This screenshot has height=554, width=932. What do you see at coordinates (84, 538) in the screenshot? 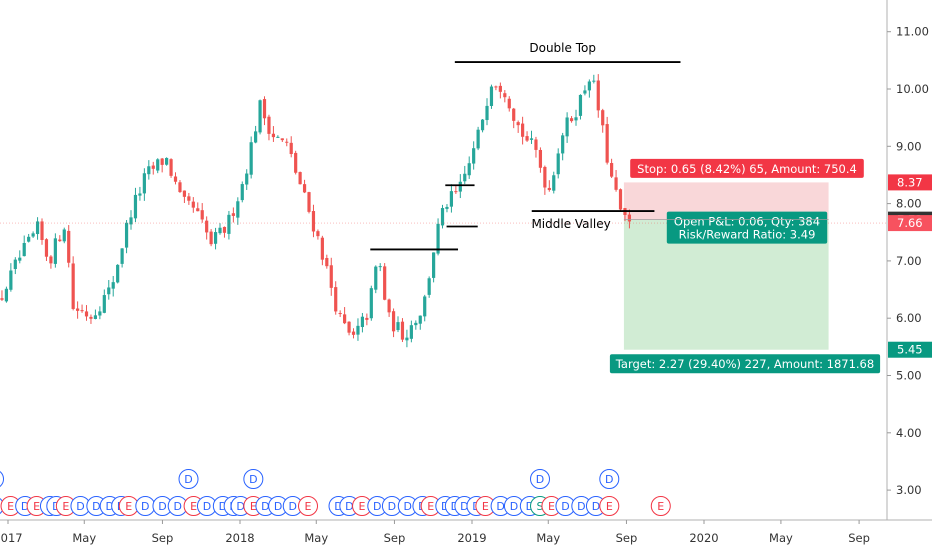
I see `x-tick-label: May` at bounding box center [84, 538].